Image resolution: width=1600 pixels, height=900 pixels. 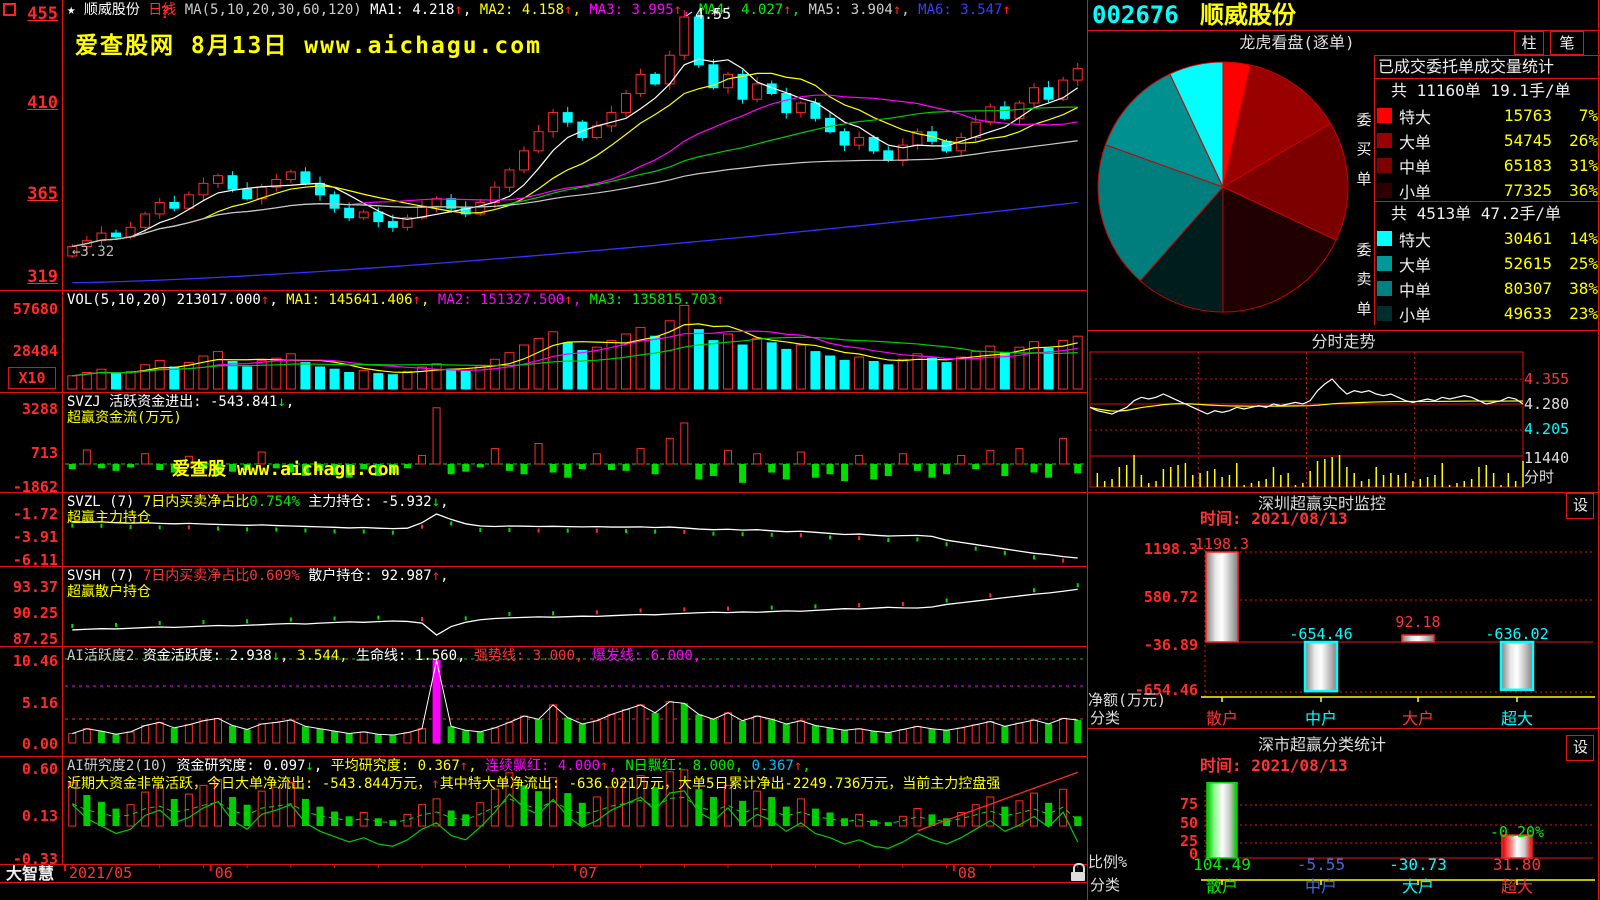 What do you see at coordinates (412, 10) in the screenshot?
I see `text-segment: MA1: 4.218` at bounding box center [412, 10].